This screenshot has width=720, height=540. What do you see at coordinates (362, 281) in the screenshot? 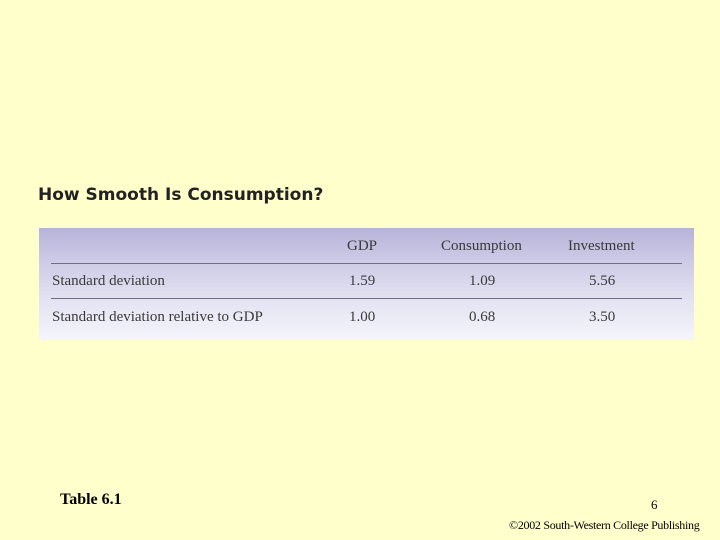
I see `cell-gdp: 1.59` at bounding box center [362, 281].